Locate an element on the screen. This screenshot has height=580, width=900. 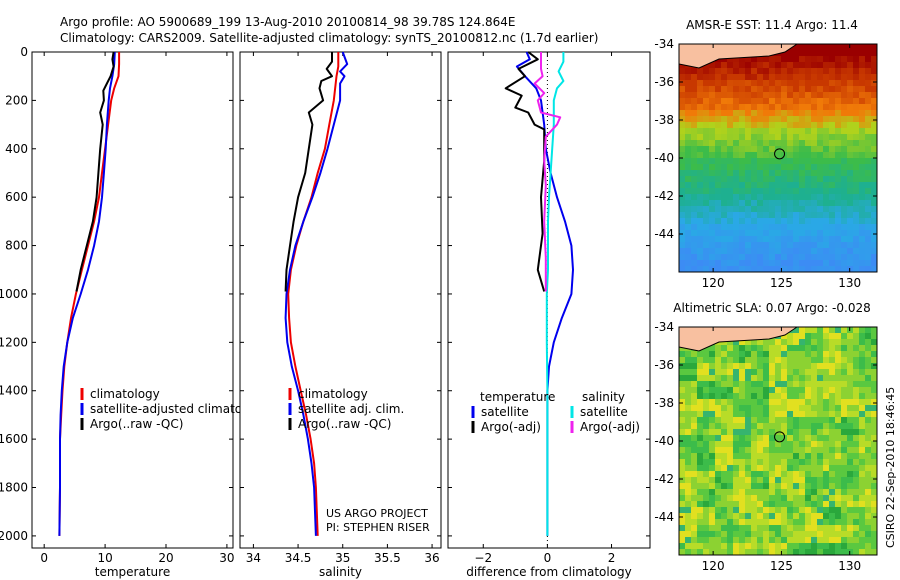
x-tick-label: 34.5 is located at coordinates (298, 558).